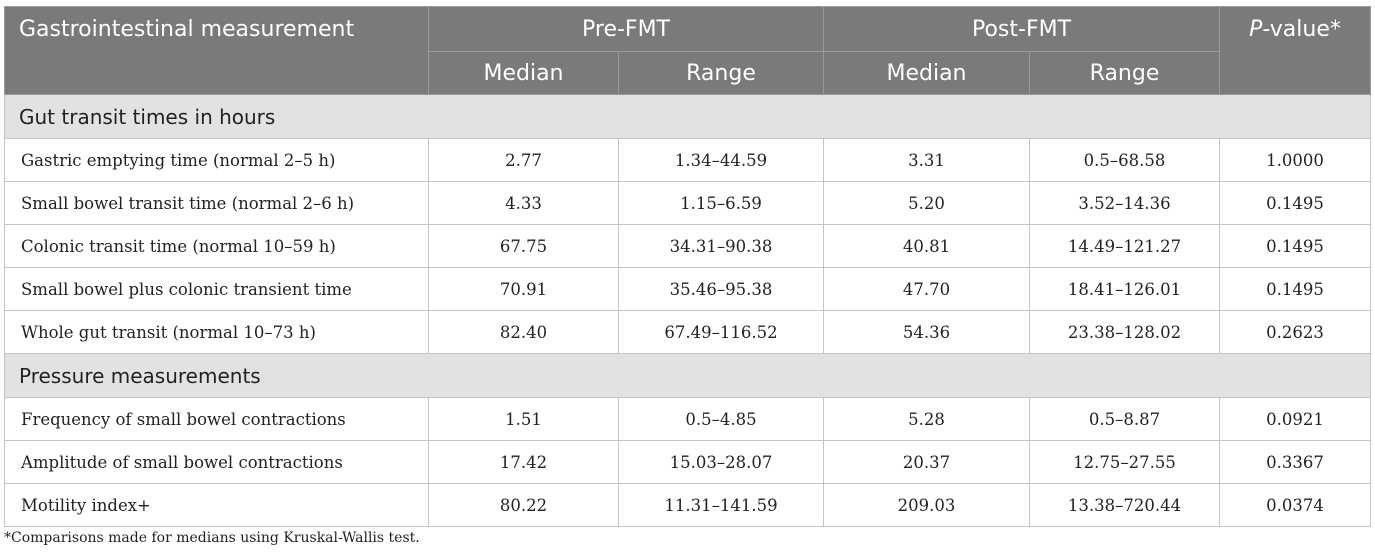  I want to click on row-label: Colonic transit time (normal 10–59 h), so click(216, 246).